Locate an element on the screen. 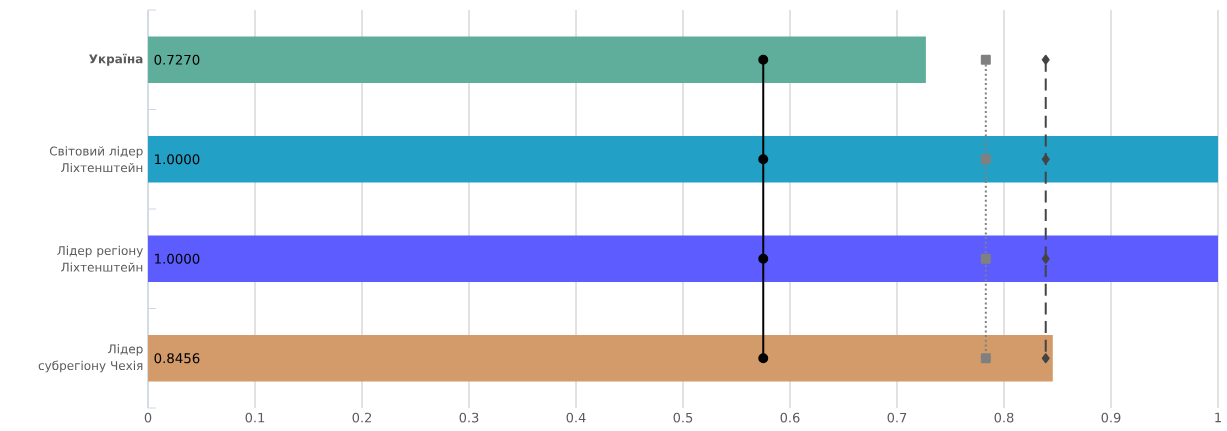  x-tick-label: 0.1 is located at coordinates (255, 417).